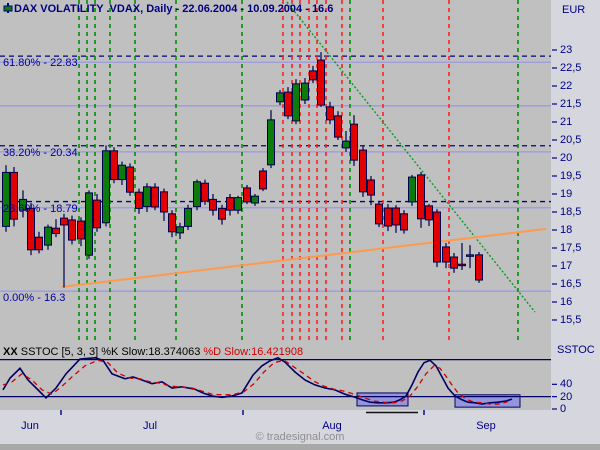  I want to click on trendline-support, so click(304, 257).